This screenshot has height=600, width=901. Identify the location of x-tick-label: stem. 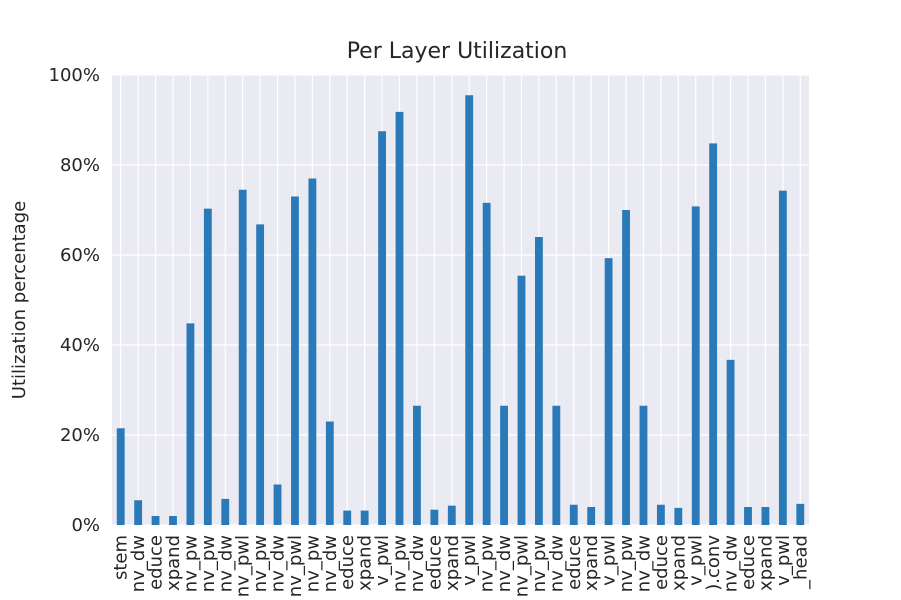
(121, 557).